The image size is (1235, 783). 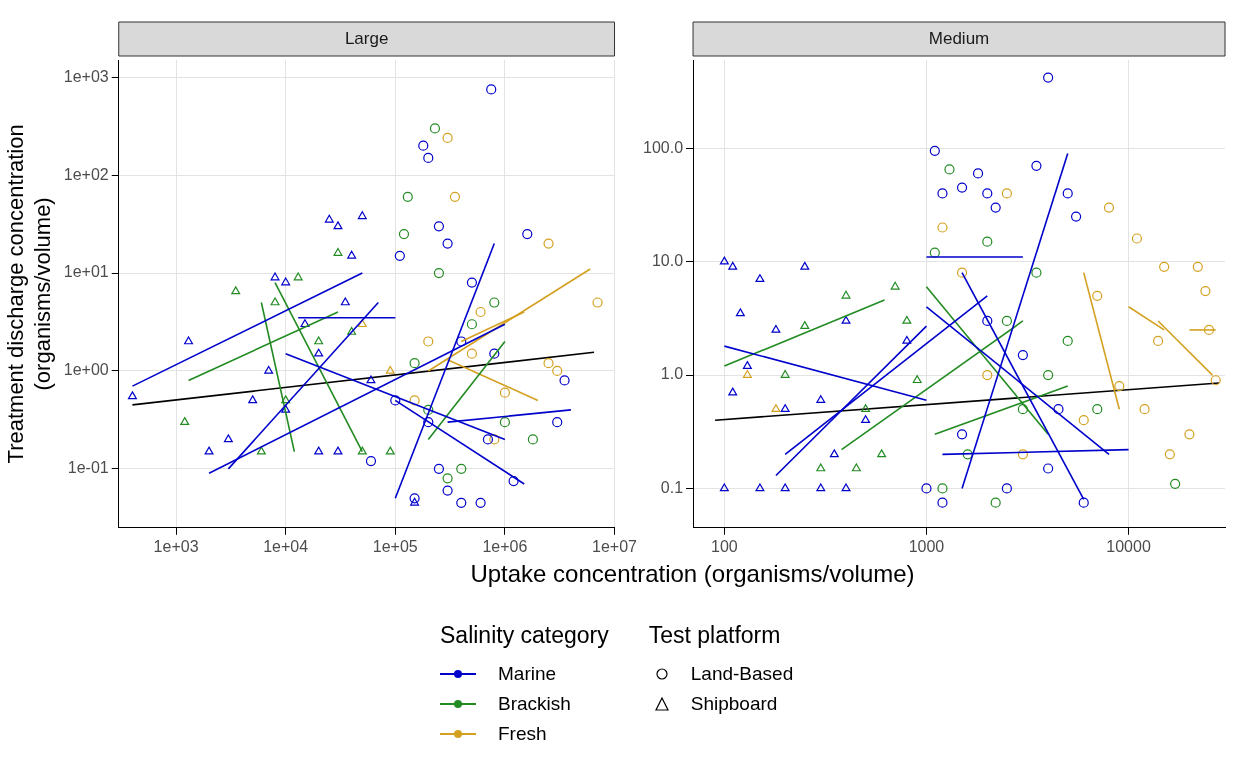 What do you see at coordinates (692, 574) in the screenshot?
I see `x-axis-title: Uptake concentration (organisms/volume)` at bounding box center [692, 574].